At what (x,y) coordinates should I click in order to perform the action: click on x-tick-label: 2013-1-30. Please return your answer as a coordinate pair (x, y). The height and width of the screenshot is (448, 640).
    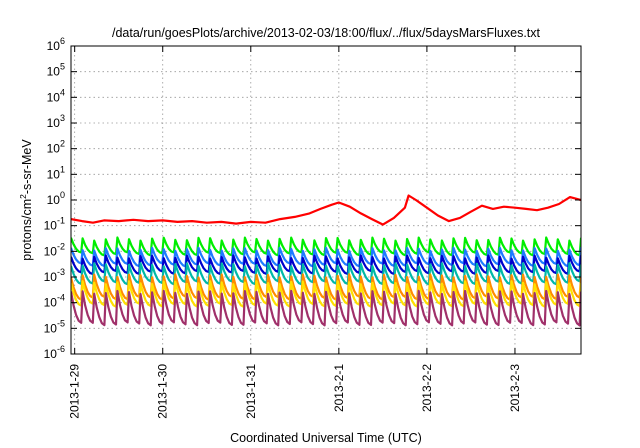
    Looking at the image, I should click on (163, 391).